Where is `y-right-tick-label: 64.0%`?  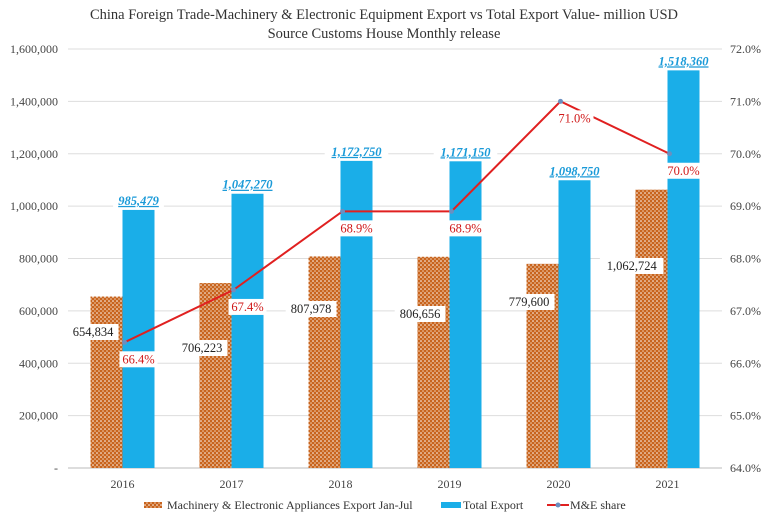
y-right-tick-label: 64.0% is located at coordinates (745, 468).